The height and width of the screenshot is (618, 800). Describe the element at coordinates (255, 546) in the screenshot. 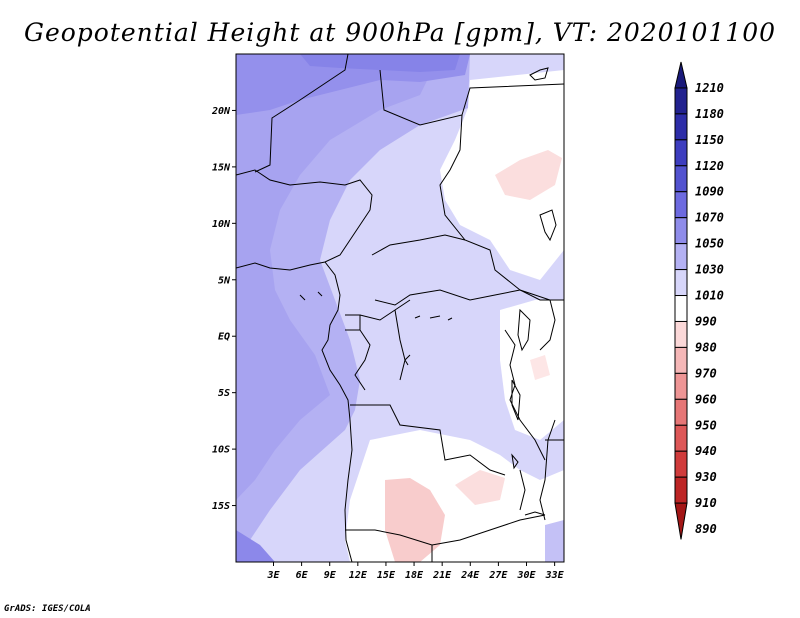

I see `field-sw-corner` at that location.